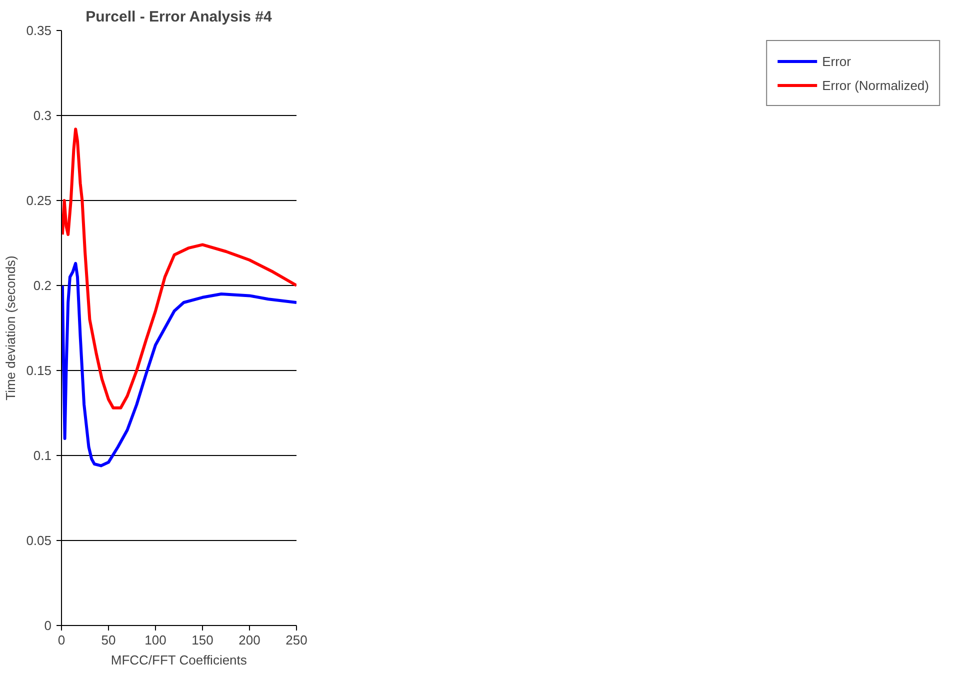 This screenshot has height=680, width=955. I want to click on x-tick-label: 0, so click(62, 640).